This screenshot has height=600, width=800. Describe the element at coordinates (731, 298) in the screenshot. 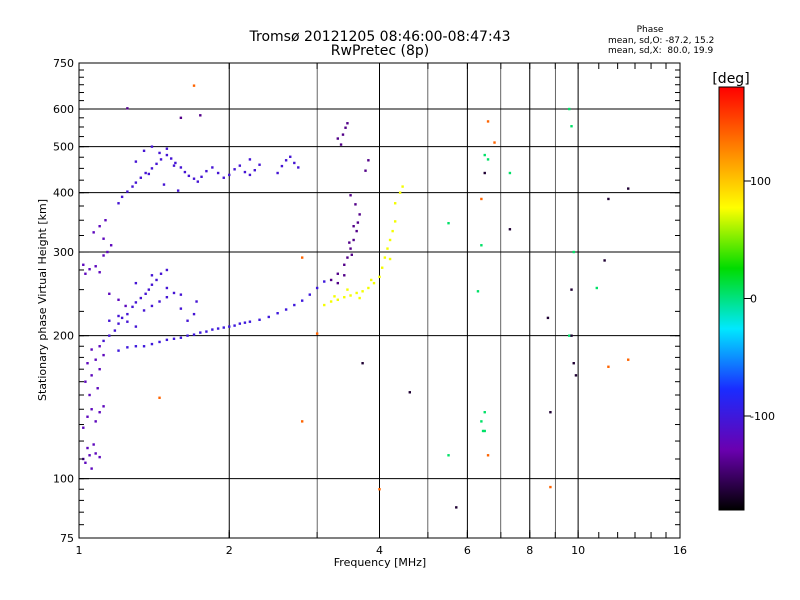

I see `colorbar-gradient` at that location.